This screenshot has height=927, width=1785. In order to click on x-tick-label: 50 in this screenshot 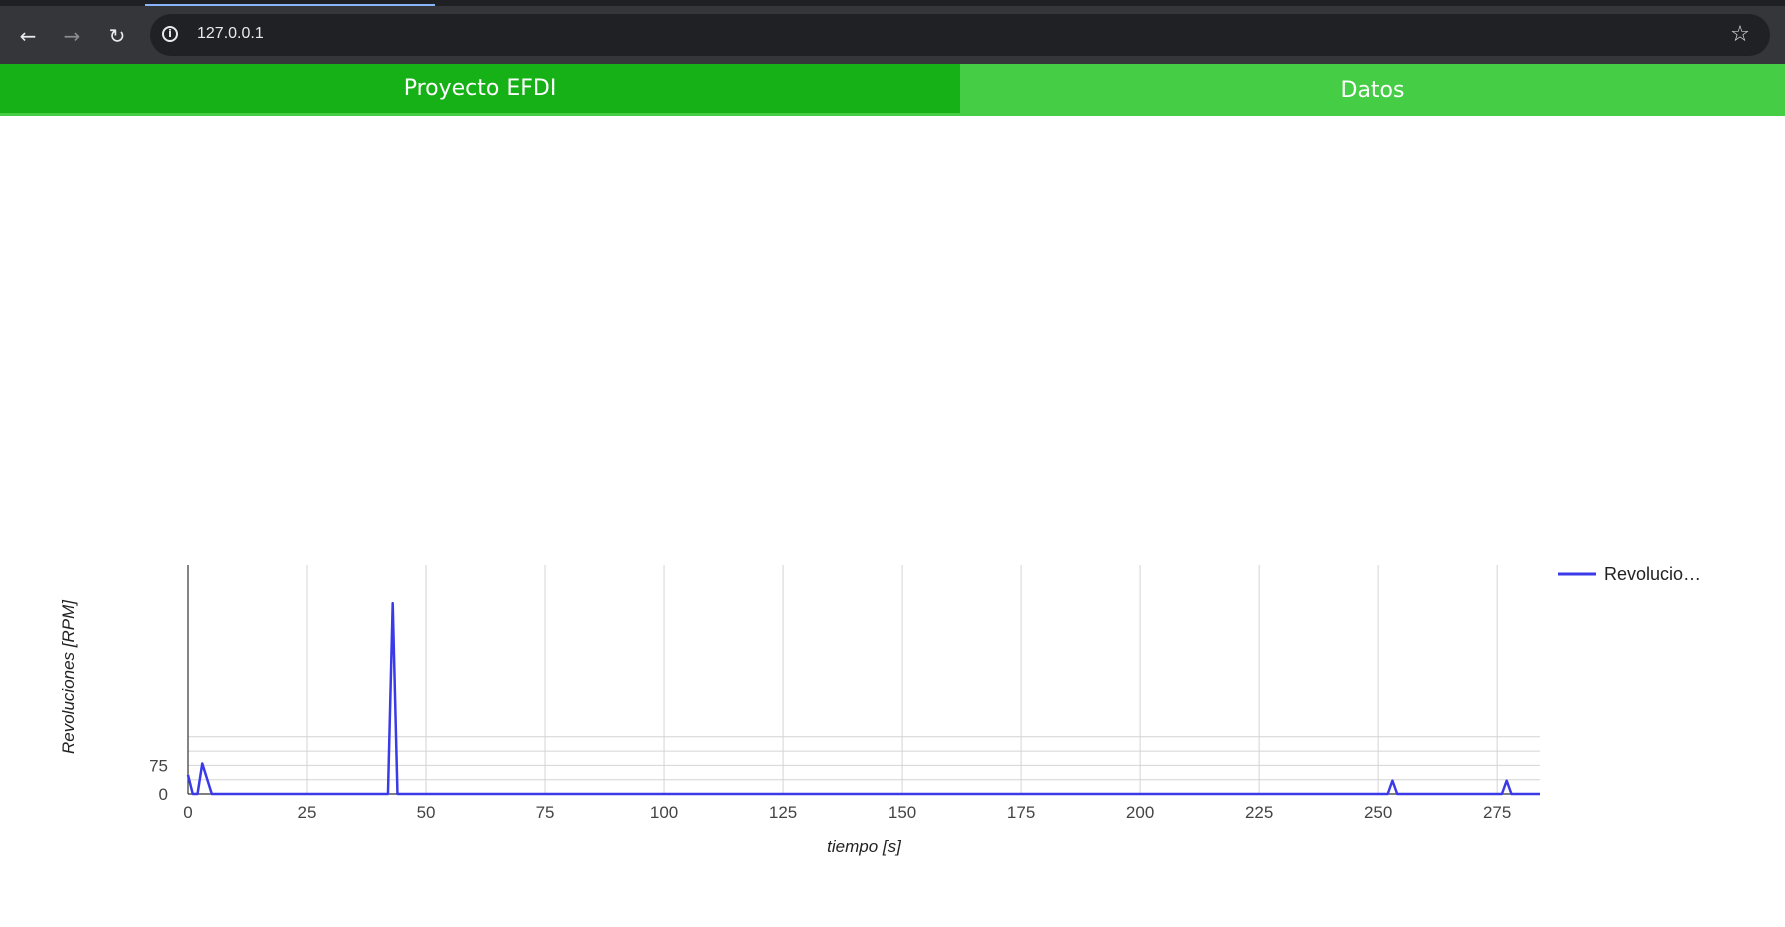, I will do `click(426, 812)`.